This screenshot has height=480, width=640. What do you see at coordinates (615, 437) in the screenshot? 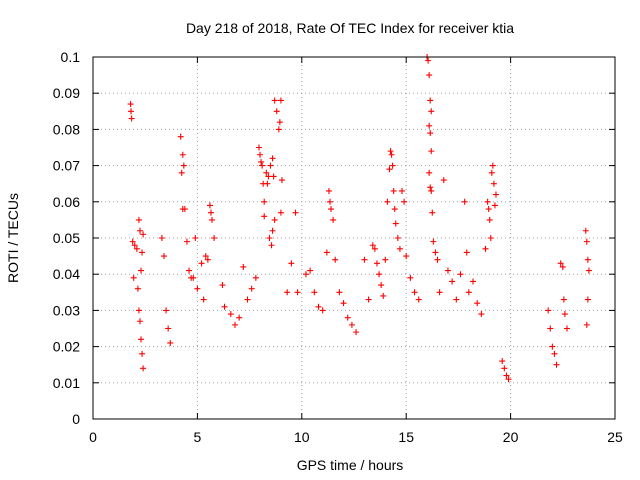
I see `x-tick-label: 25` at bounding box center [615, 437].